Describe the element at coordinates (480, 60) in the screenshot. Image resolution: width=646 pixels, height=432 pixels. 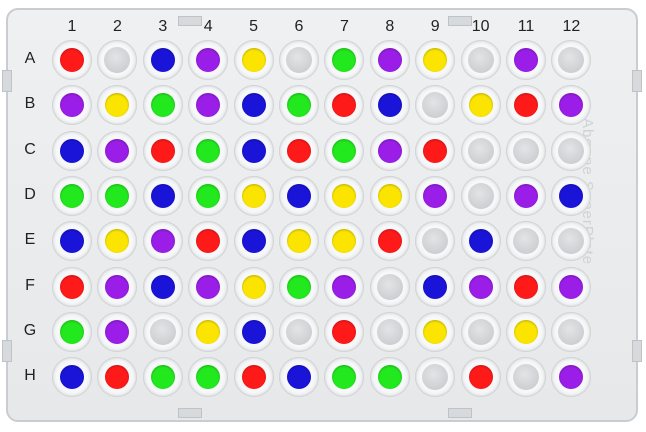
I see `well-A10` at that location.